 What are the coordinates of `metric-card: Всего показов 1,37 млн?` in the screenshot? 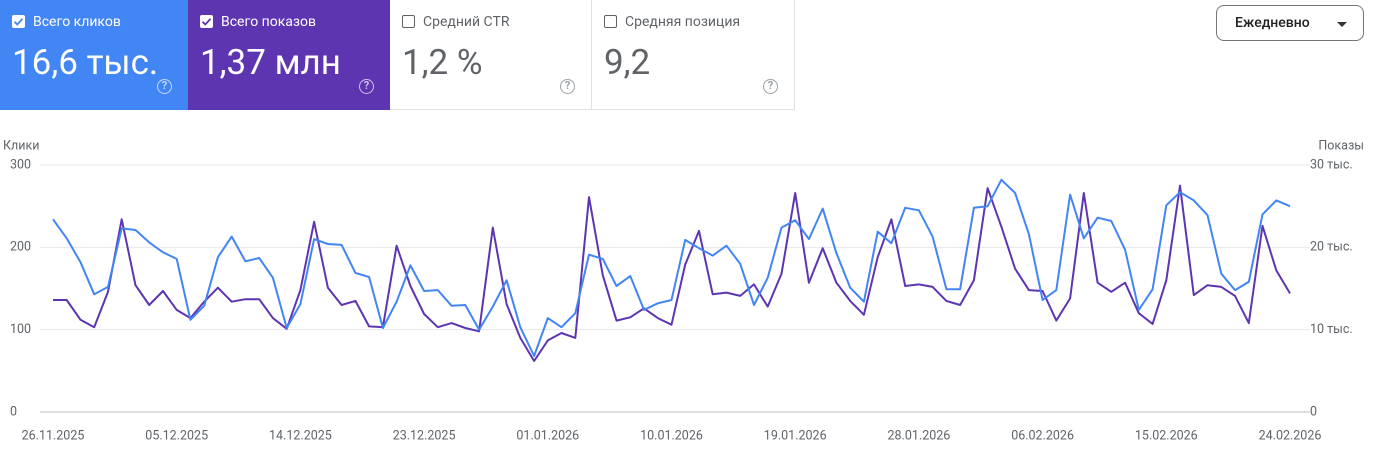 It's located at (289, 55).